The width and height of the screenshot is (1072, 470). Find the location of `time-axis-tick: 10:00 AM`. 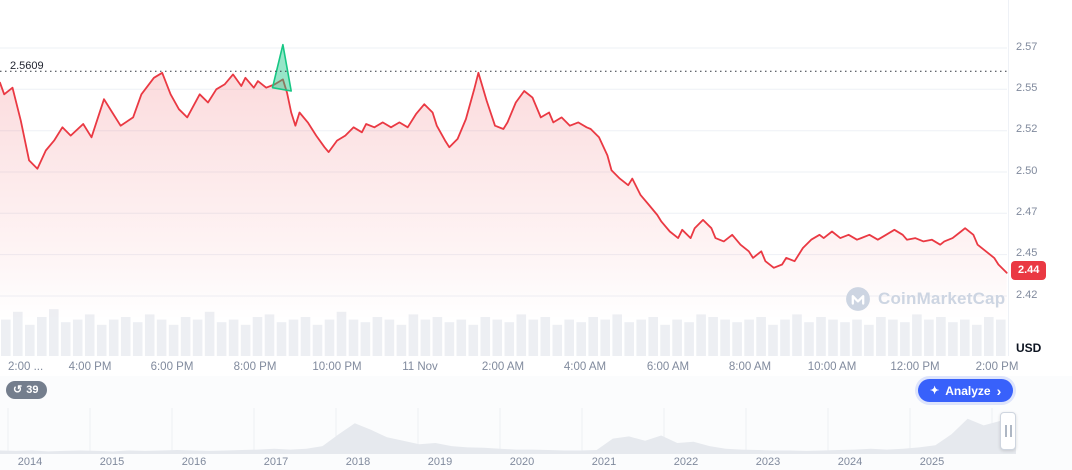

time-axis-tick: 10:00 AM is located at coordinates (832, 367).